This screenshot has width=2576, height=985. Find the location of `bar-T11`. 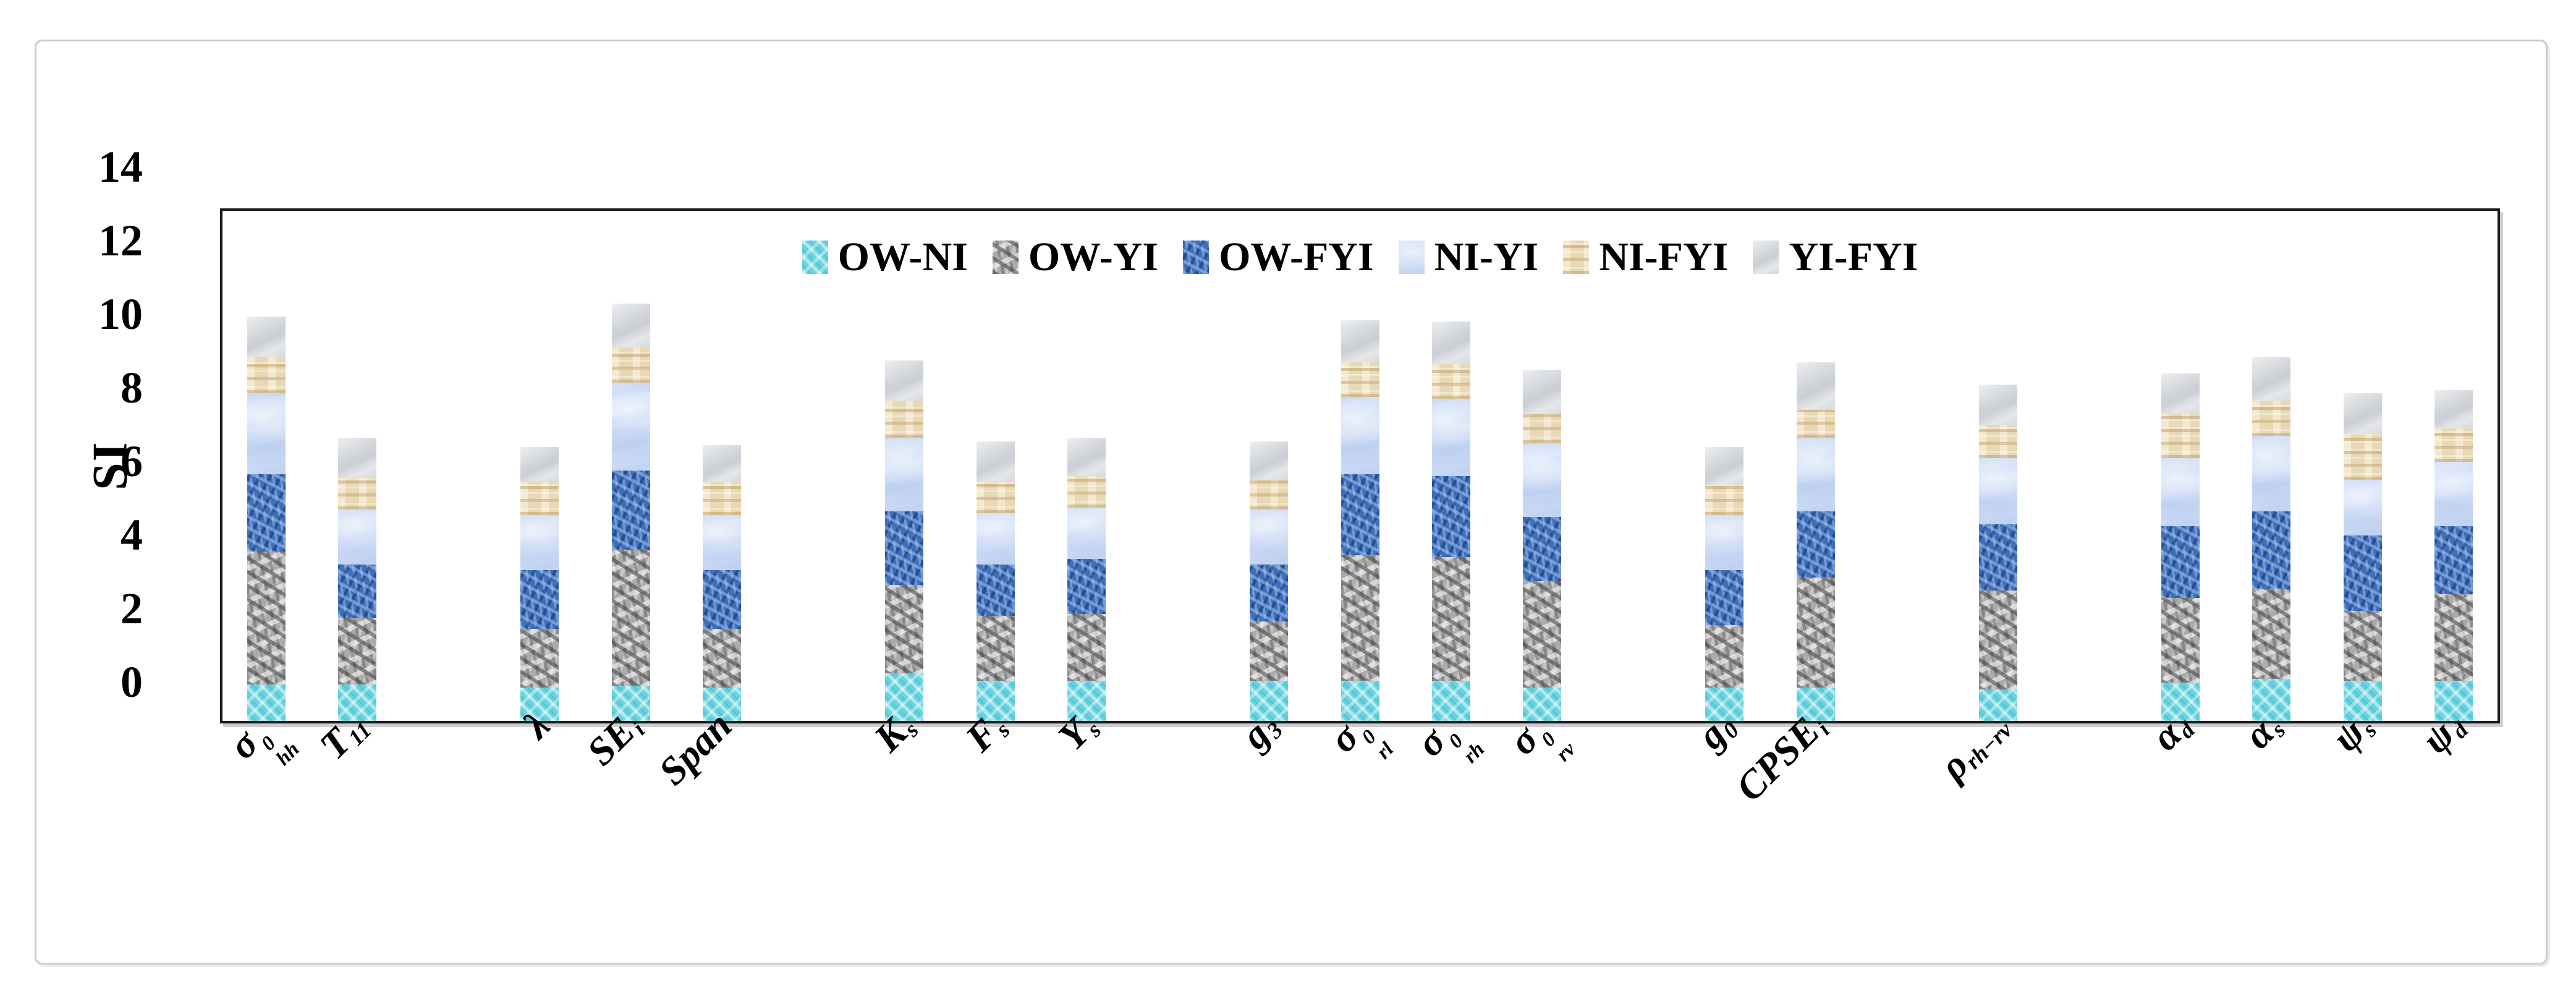

bar-T11 is located at coordinates (357, 579).